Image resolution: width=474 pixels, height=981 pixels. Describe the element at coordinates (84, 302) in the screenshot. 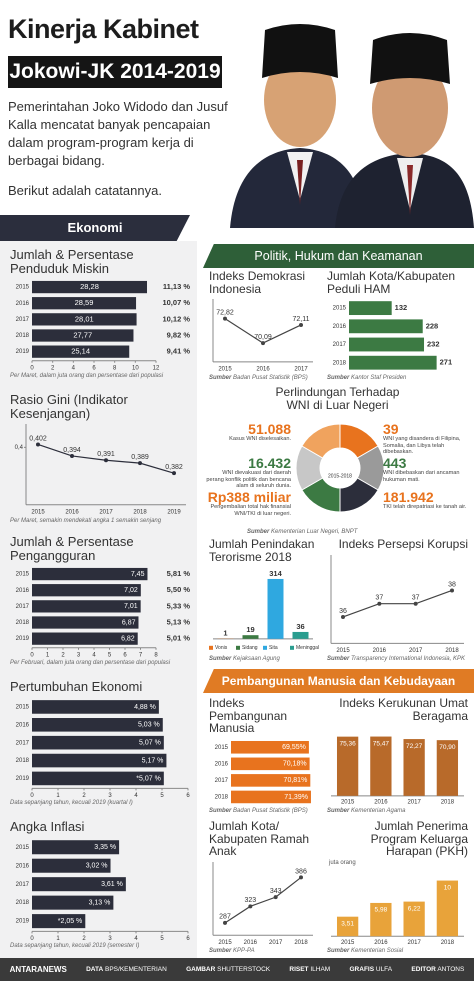

I see `inner-label: 28,59` at that location.